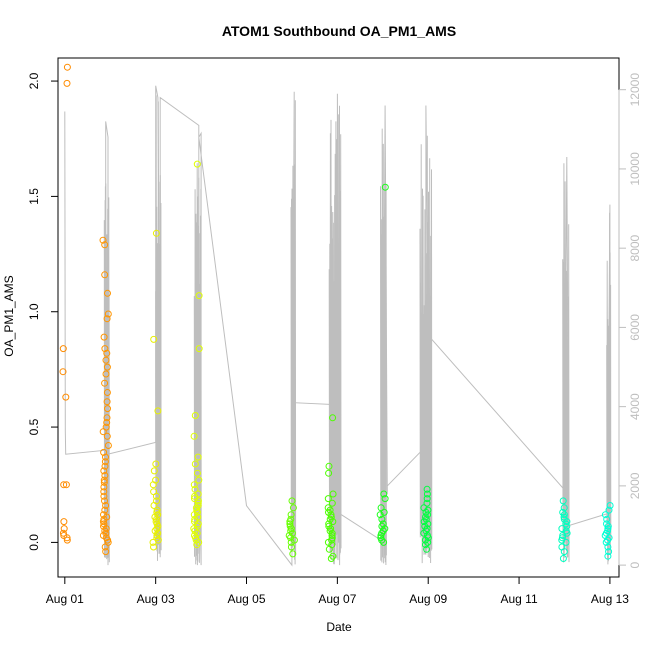 The width and height of the screenshot is (650, 650). I want to click on x-tick-label: Aug 05, so click(246, 599).